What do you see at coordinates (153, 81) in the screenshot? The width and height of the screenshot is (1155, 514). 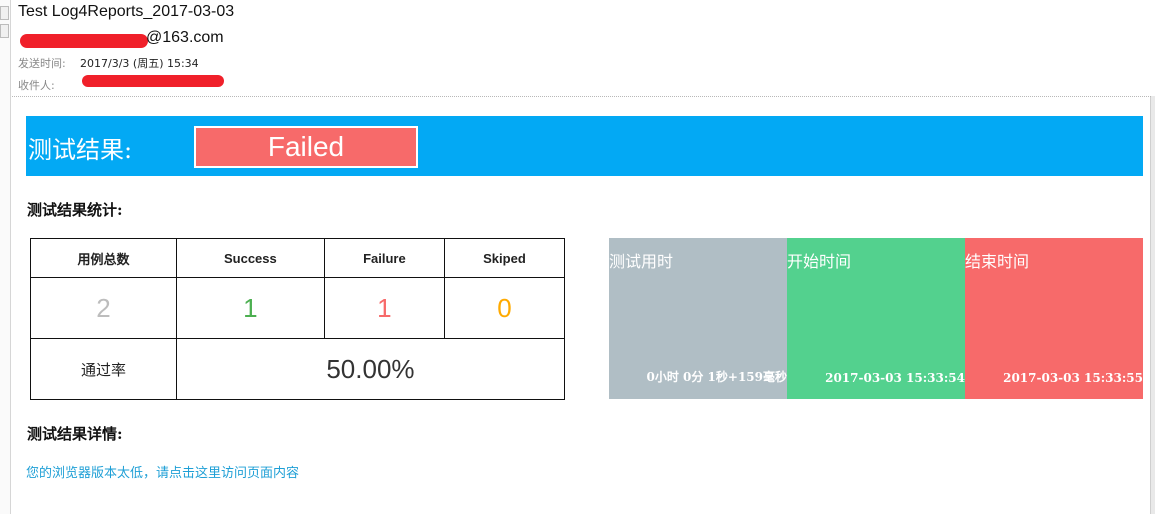 I see `redacted-recipient` at bounding box center [153, 81].